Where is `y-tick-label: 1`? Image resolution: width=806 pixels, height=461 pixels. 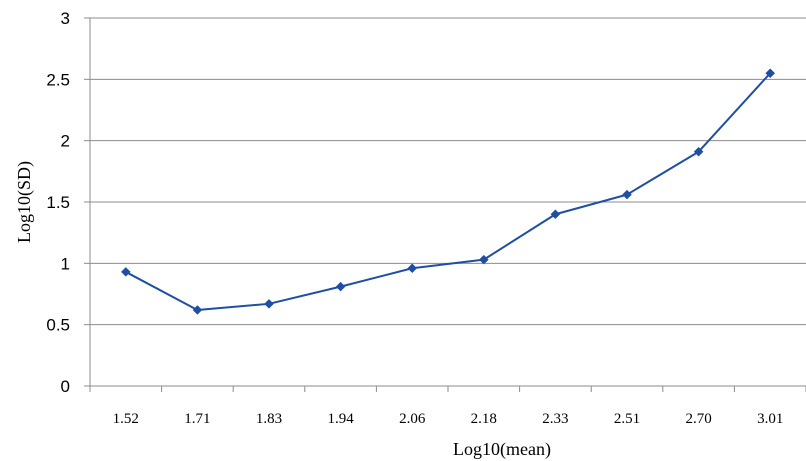 y-tick-label: 1 is located at coordinates (65, 263).